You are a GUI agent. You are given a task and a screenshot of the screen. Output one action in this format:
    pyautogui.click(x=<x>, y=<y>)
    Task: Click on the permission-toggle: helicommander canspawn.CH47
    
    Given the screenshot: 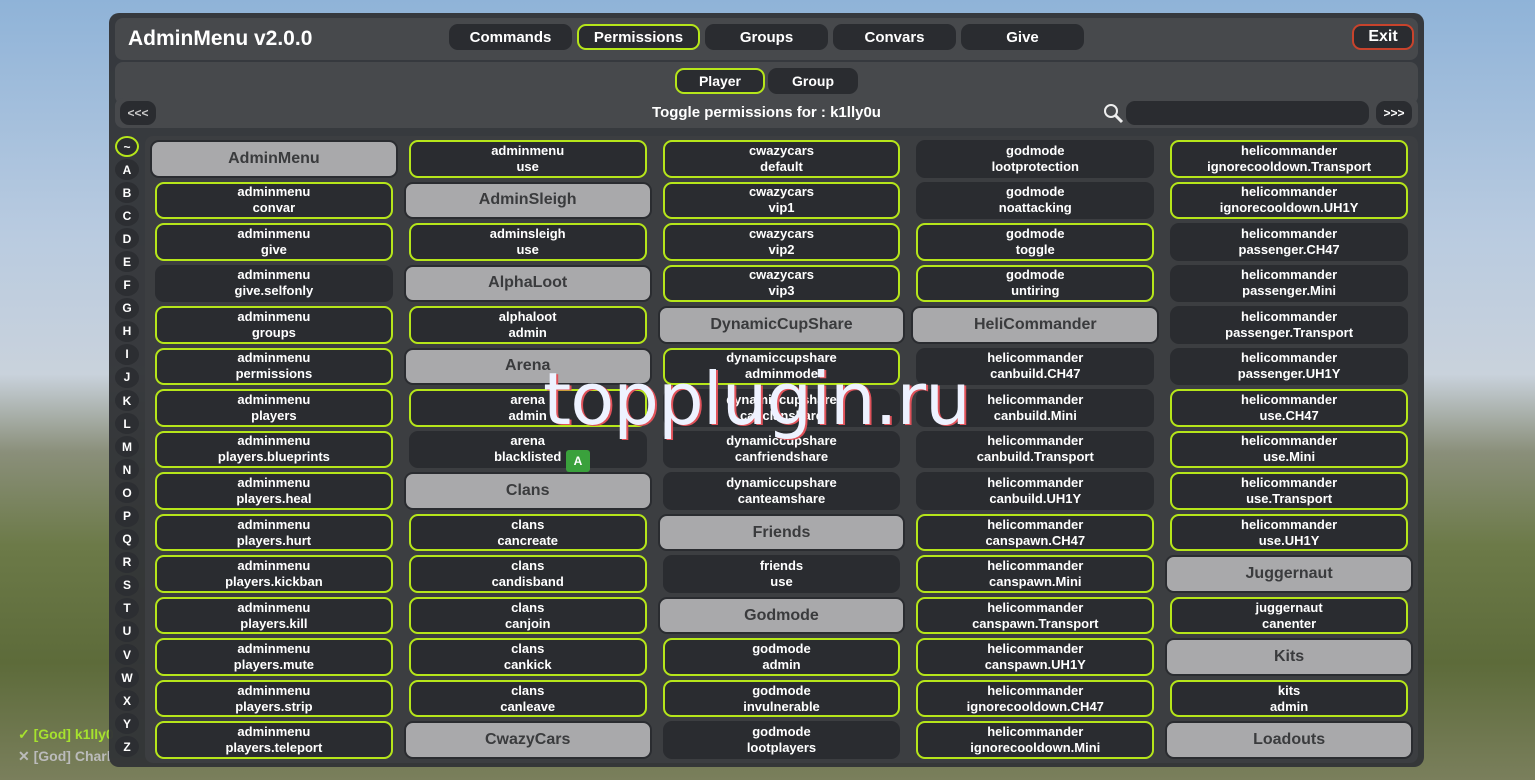 What is the action you would take?
    pyautogui.click(x=1035, y=532)
    